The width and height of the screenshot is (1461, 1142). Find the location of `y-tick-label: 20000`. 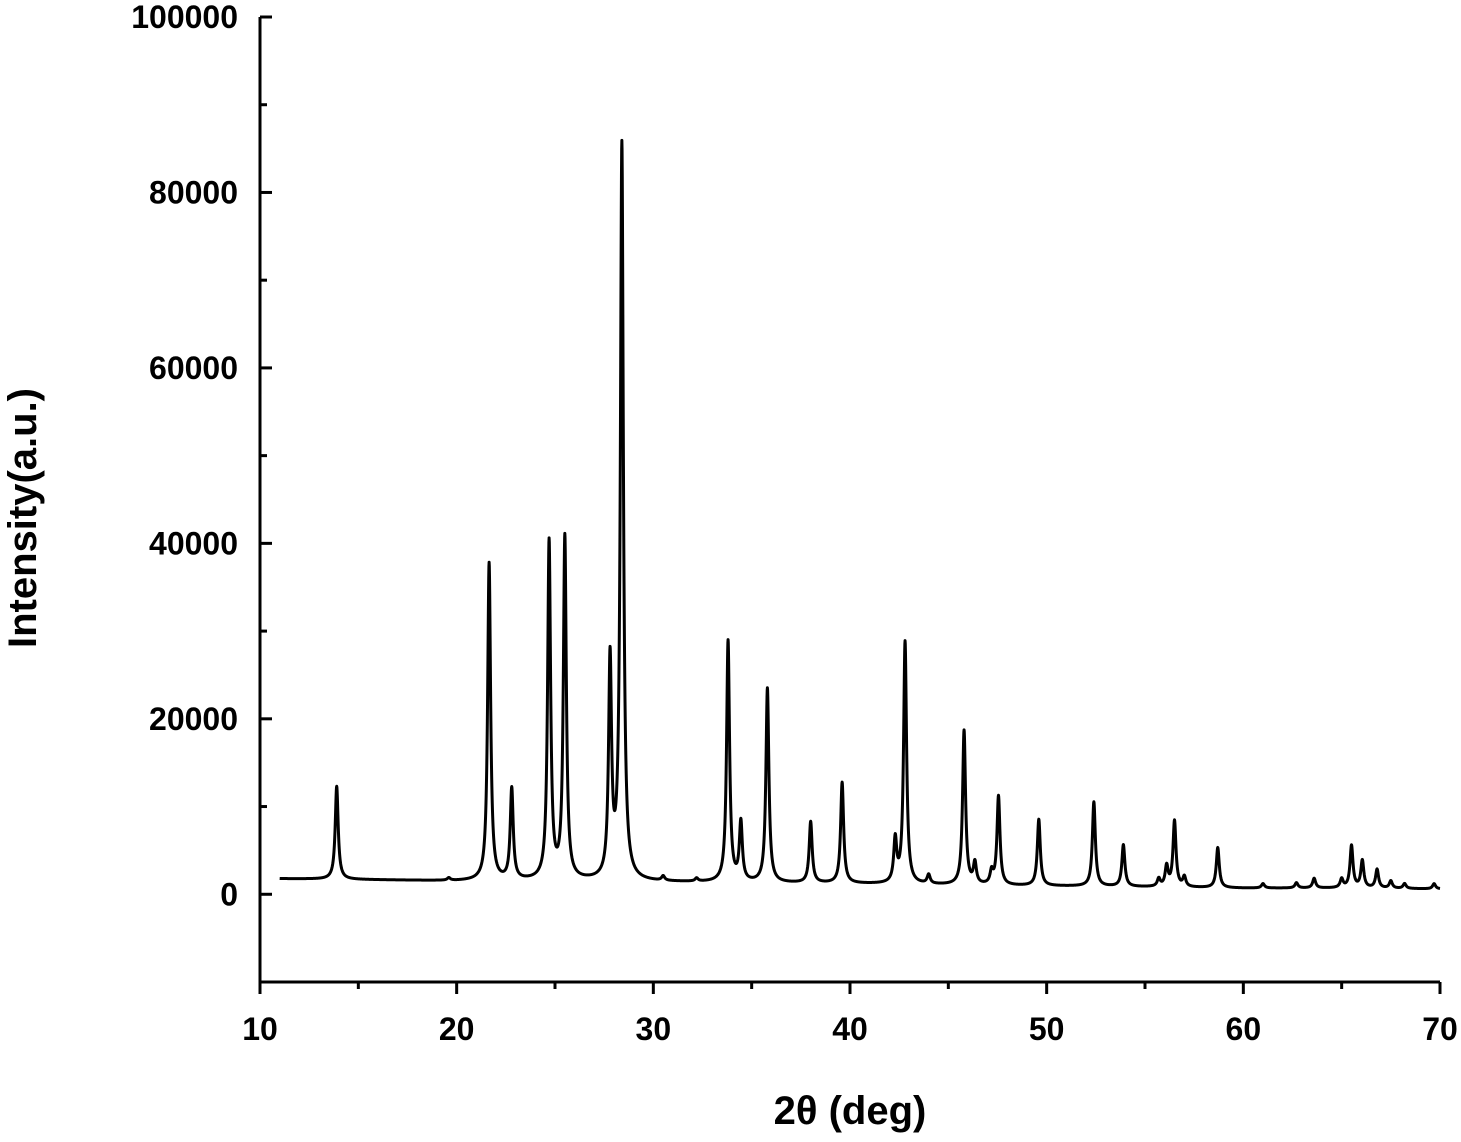

y-tick-label: 20000 is located at coordinates (193, 719).